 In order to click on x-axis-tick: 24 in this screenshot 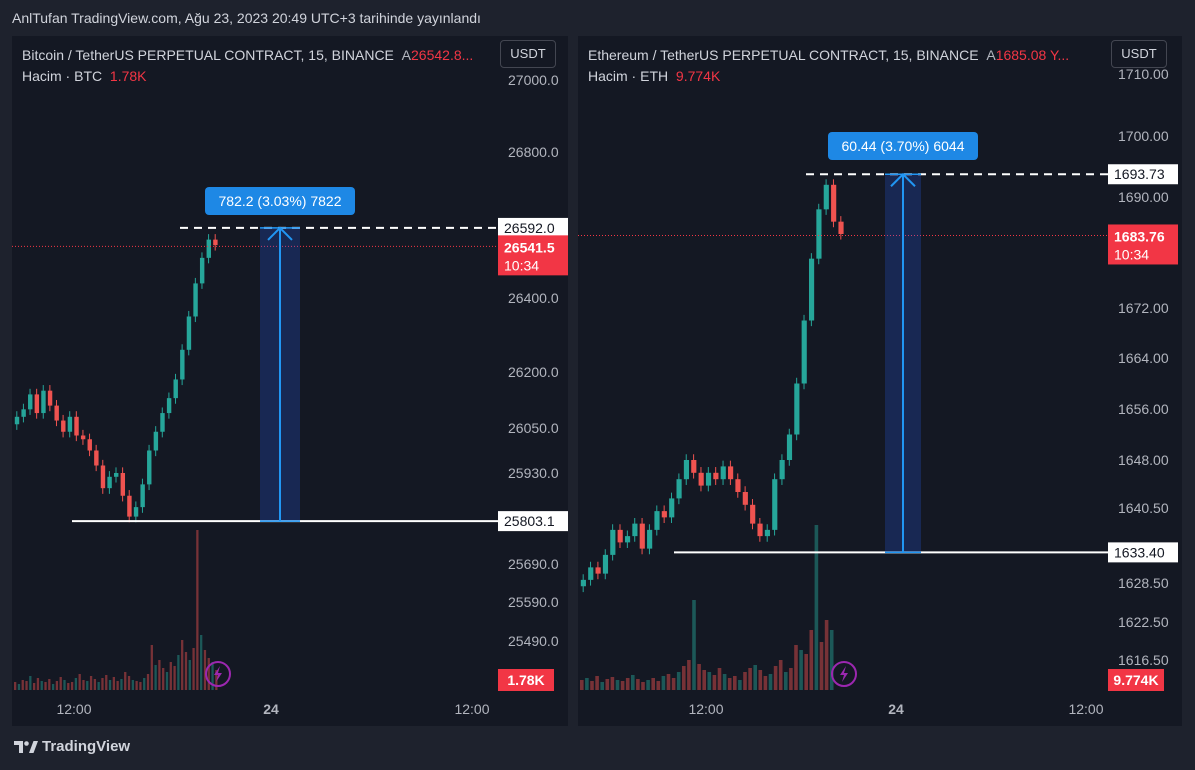, I will do `click(896, 709)`.